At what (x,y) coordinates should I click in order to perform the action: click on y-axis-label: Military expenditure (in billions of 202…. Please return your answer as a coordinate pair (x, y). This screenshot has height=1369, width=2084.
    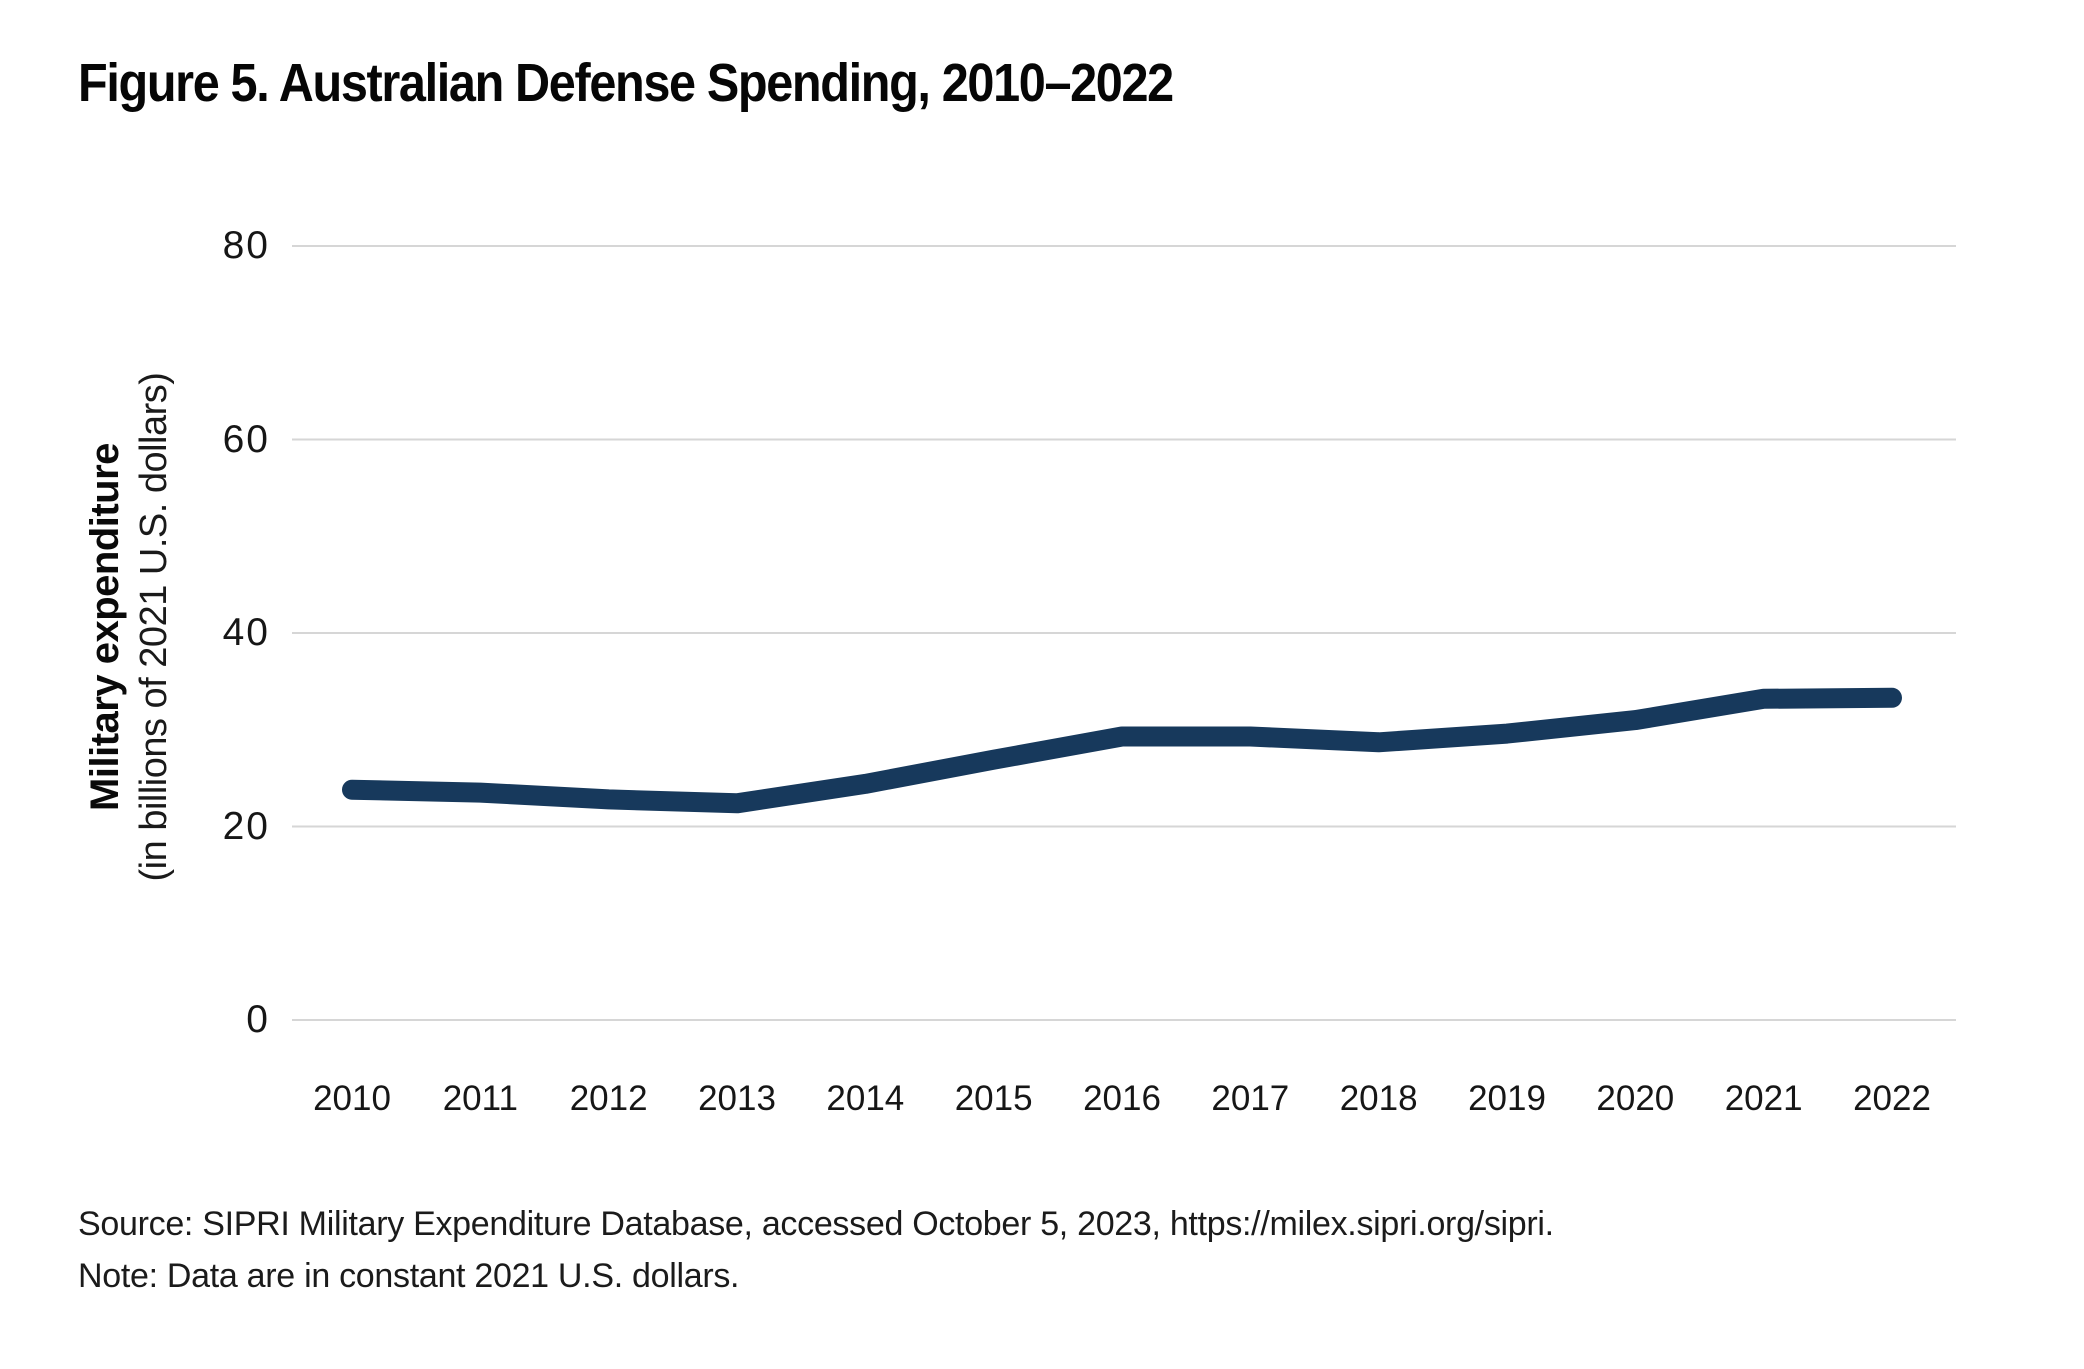
    Looking at the image, I should click on (135, 627).